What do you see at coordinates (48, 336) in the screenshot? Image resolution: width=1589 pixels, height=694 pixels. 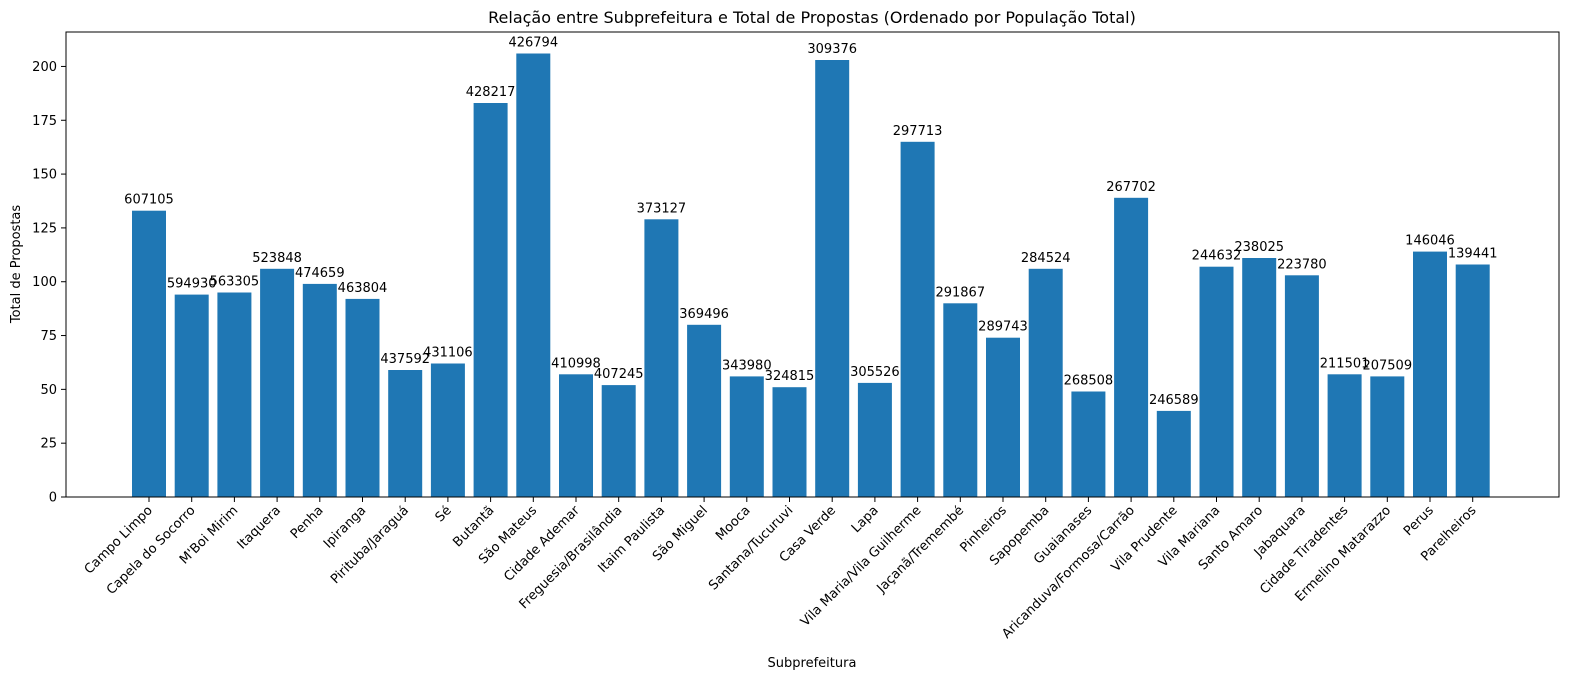 I see `y-tick-label: 75` at bounding box center [48, 336].